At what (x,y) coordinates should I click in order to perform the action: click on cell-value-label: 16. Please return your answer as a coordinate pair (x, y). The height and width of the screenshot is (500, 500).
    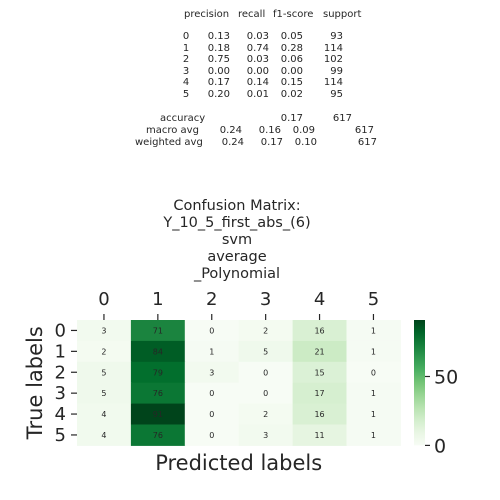
    Looking at the image, I should click on (319, 414).